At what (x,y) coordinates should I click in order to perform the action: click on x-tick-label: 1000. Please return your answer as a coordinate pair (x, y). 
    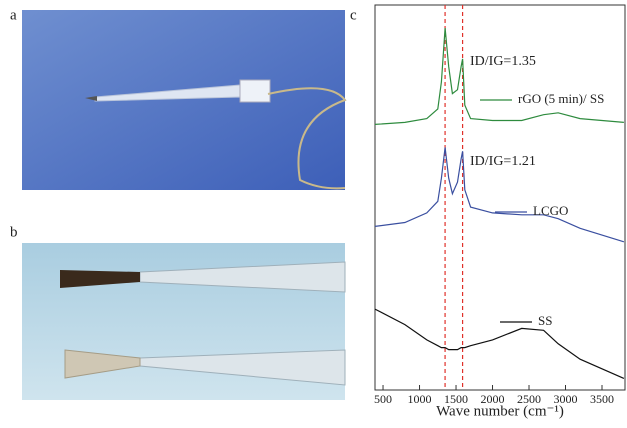
    Looking at the image, I should click on (420, 399).